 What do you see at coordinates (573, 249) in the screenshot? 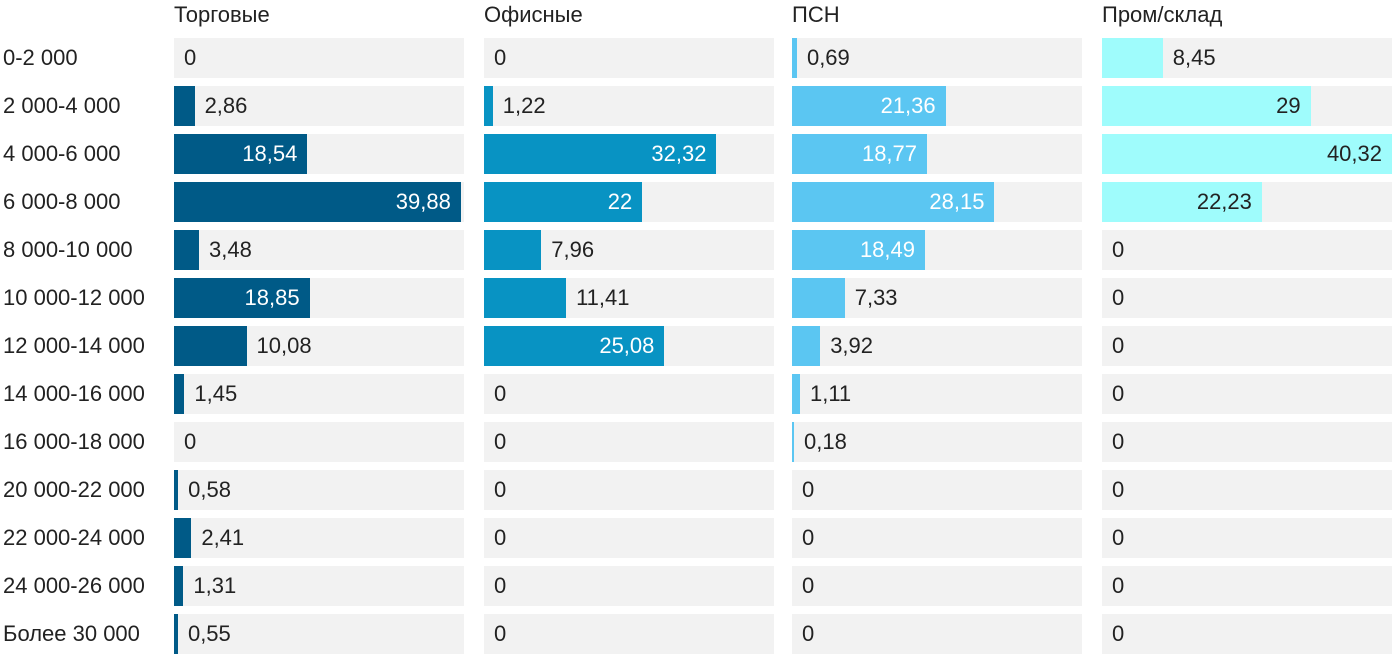
I see `data-label: 7,96` at bounding box center [573, 249].